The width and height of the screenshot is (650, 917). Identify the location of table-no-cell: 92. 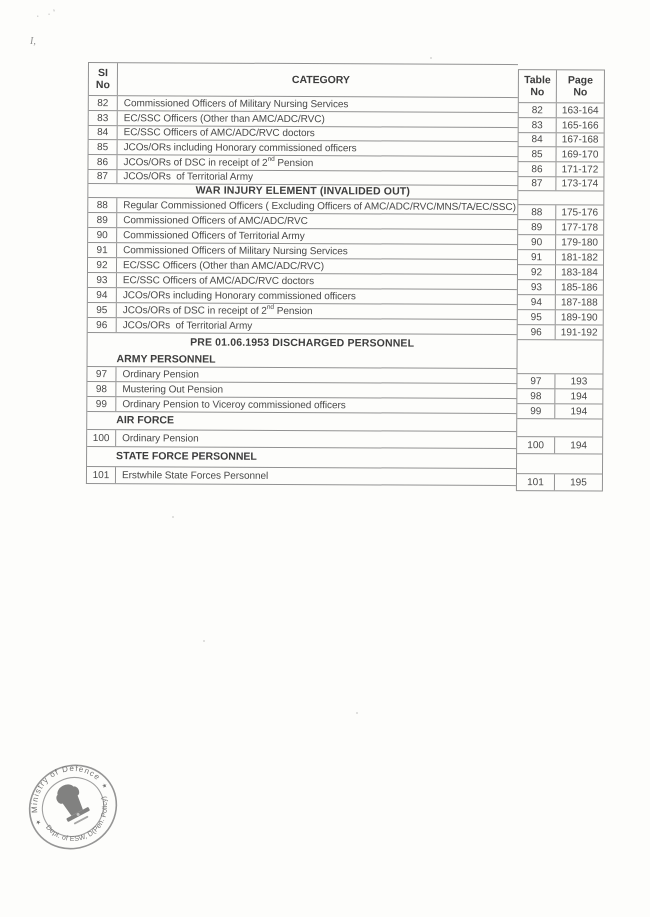
(537, 272).